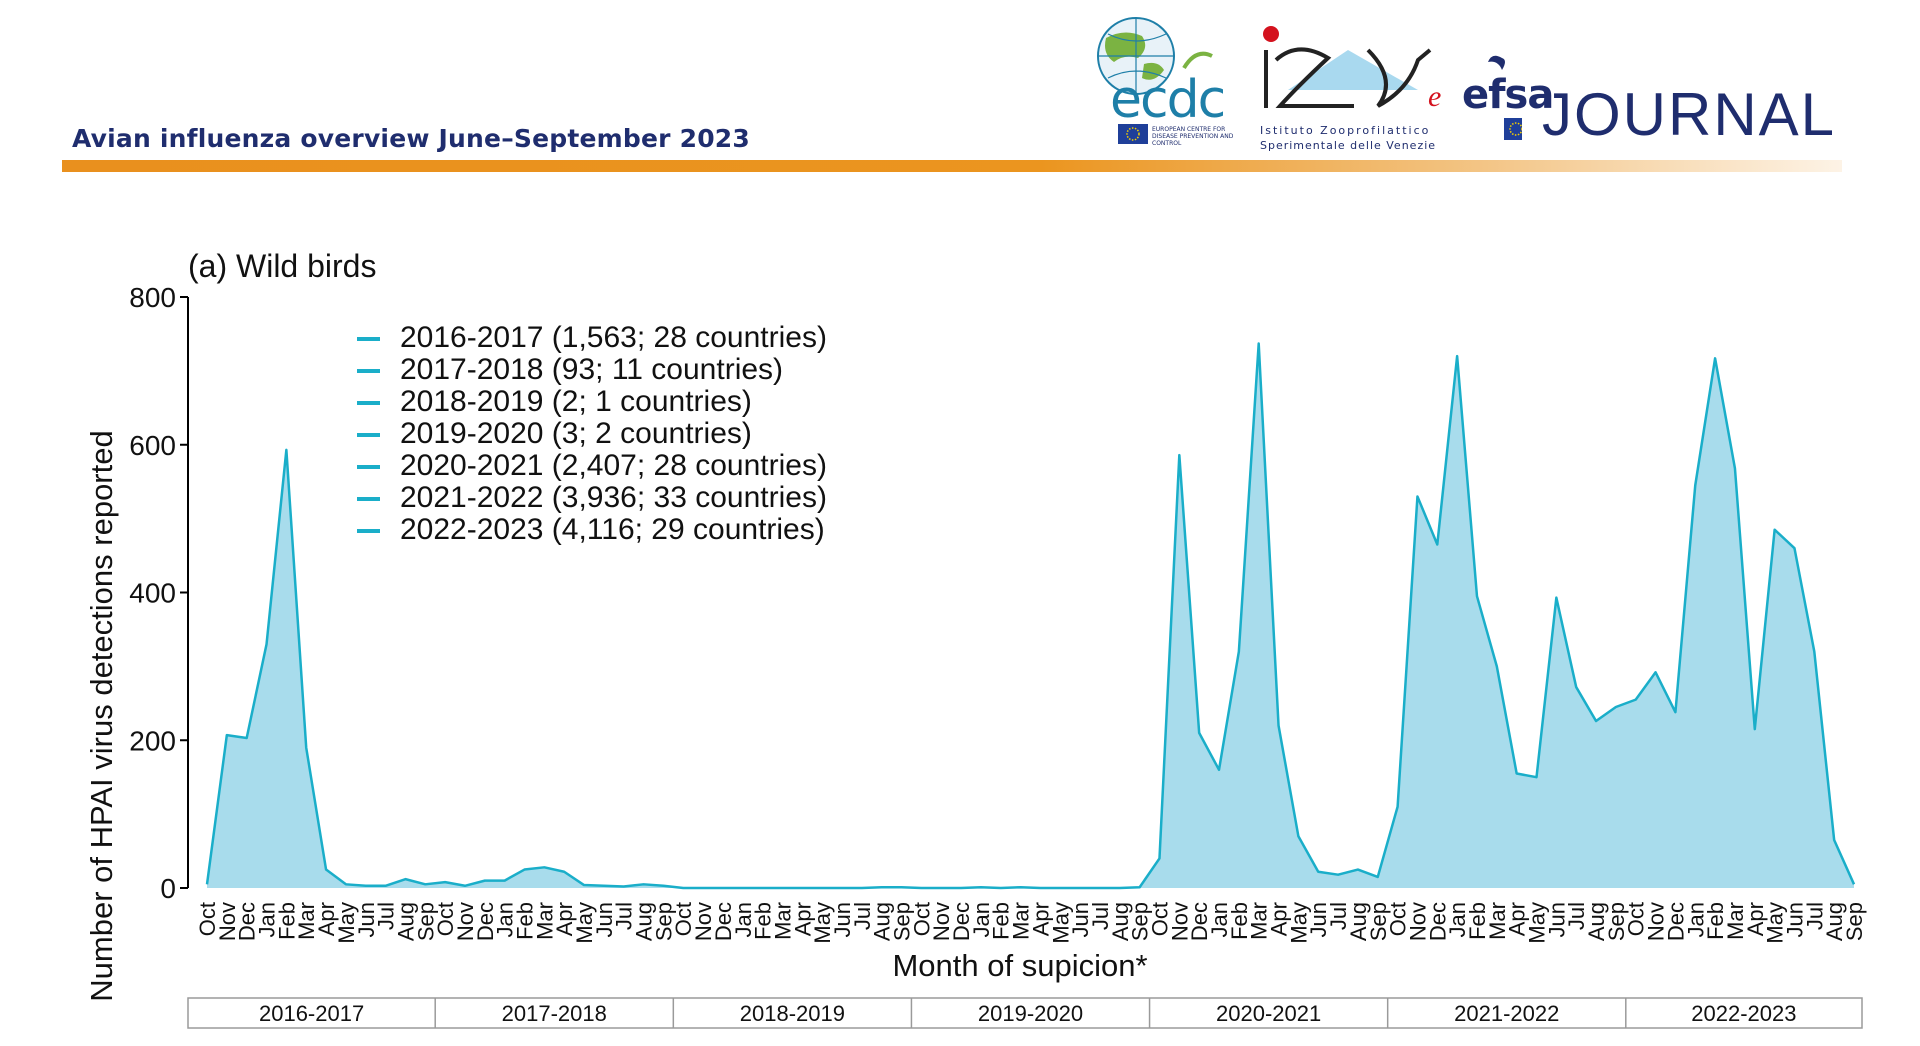 Image resolution: width=1920 pixels, height=1046 pixels. Describe the element at coordinates (613, 497) in the screenshot. I see `legend-entry: 2021-2022 (3,936; 33 countries)` at that location.